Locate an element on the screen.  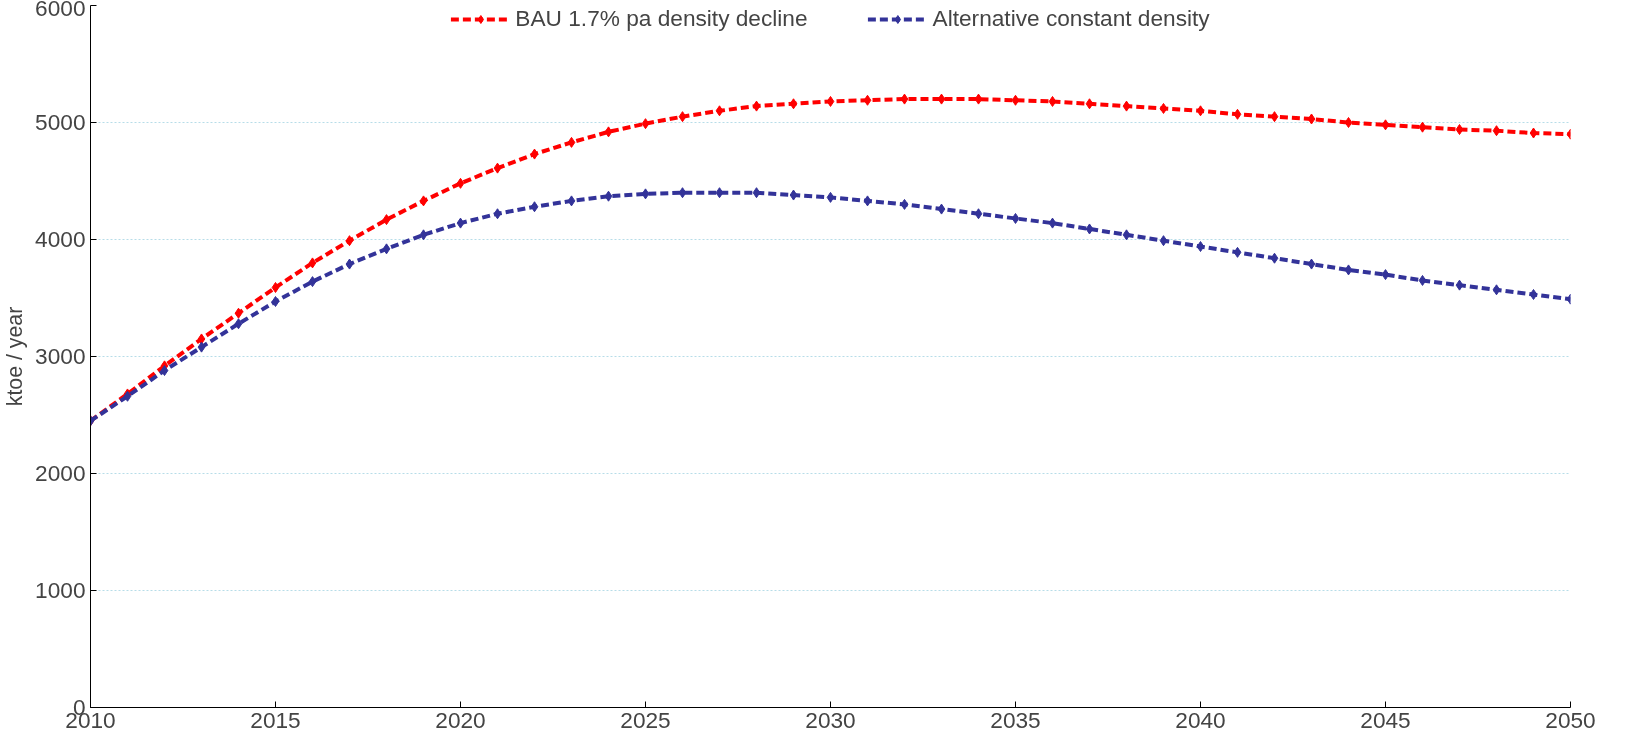
y-tick-label: 3000 is located at coordinates (60, 356).